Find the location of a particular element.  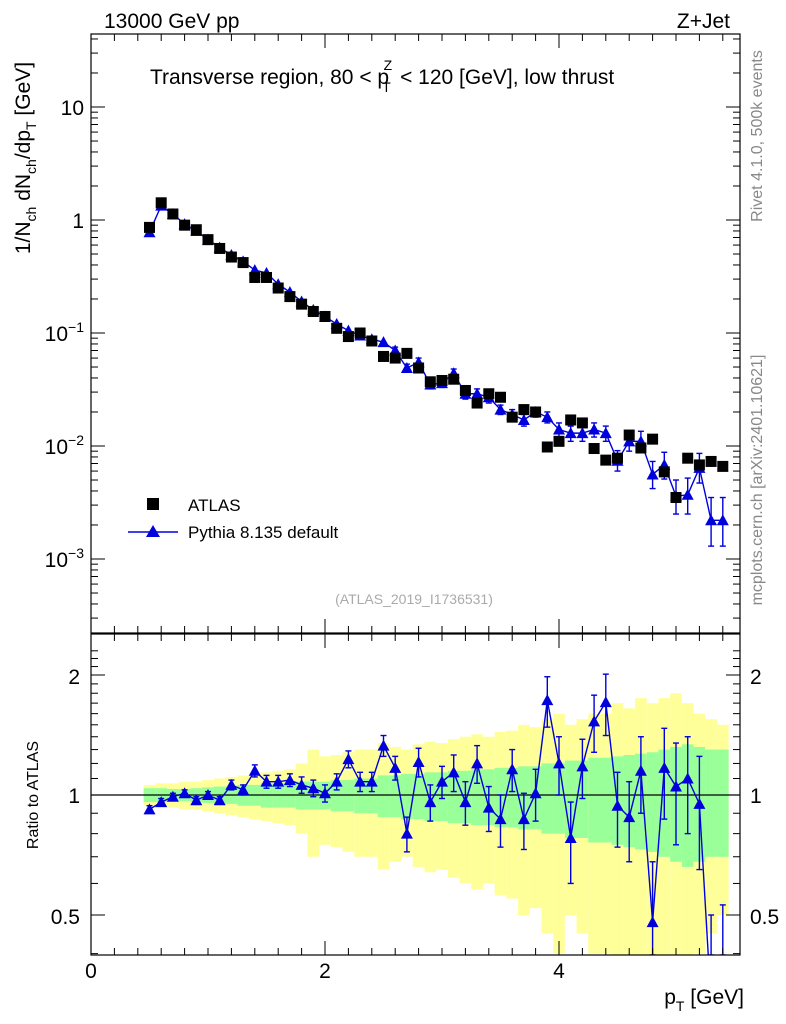

x-tick-label-0: 0 is located at coordinates (91, 971).